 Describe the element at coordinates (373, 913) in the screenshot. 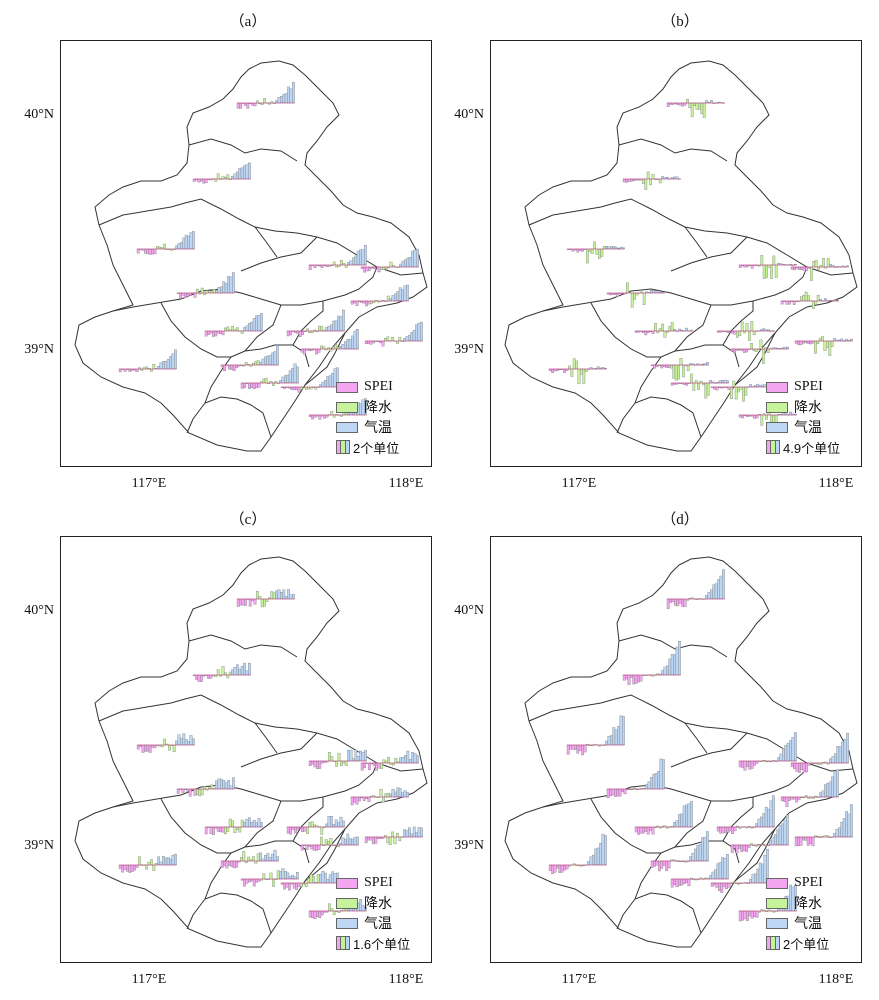

I see `legend-c: SPEI 降水 气温 1.6个单位` at that location.